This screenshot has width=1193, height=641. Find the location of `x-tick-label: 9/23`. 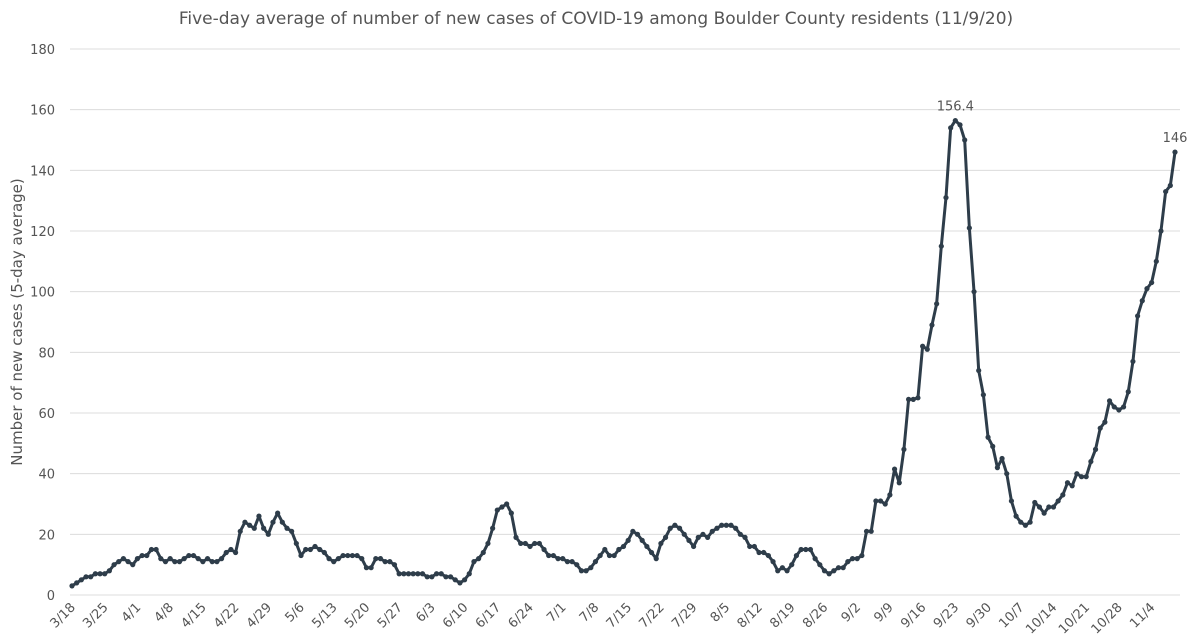

x-tick-label: 9/23 is located at coordinates (946, 615).